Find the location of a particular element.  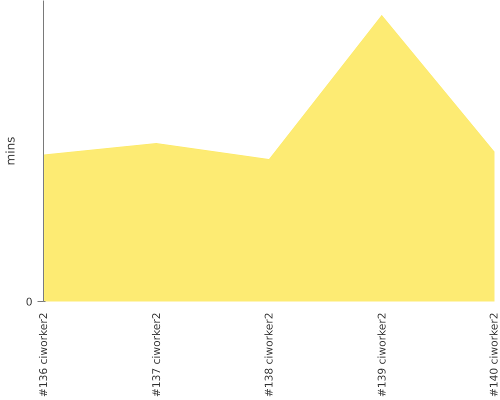

x-tick-label: #140 ciworker2 is located at coordinates (494, 355).